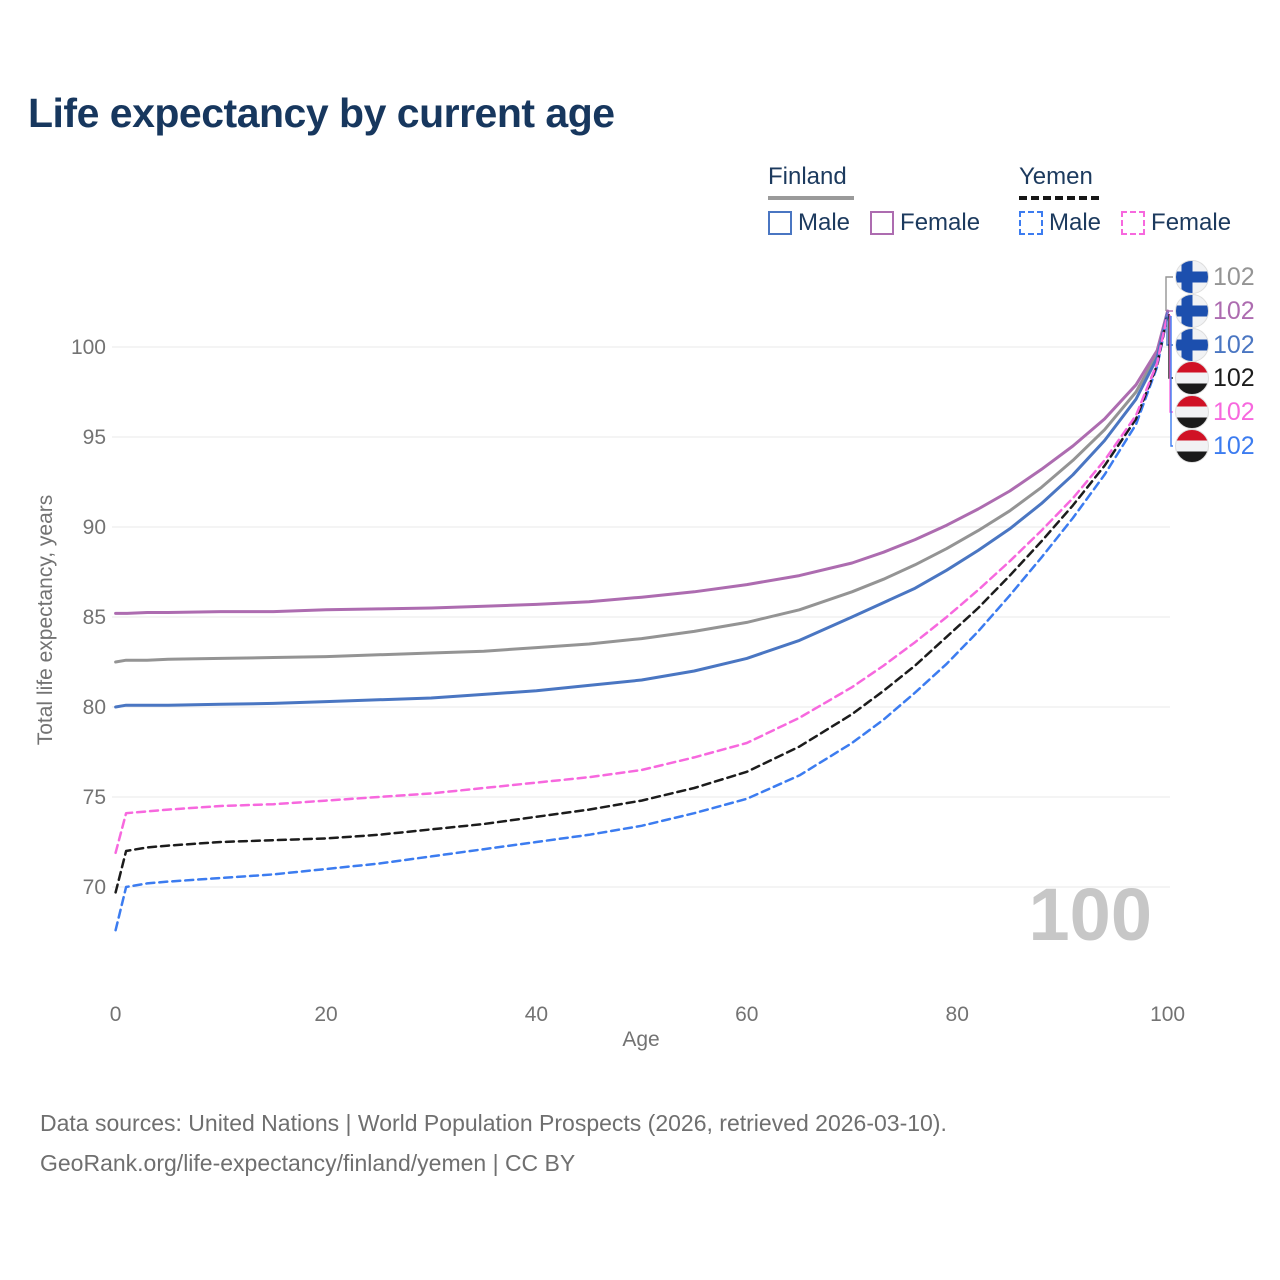  I want to click on legend-label-yemen-female: Female, so click(1191, 222).